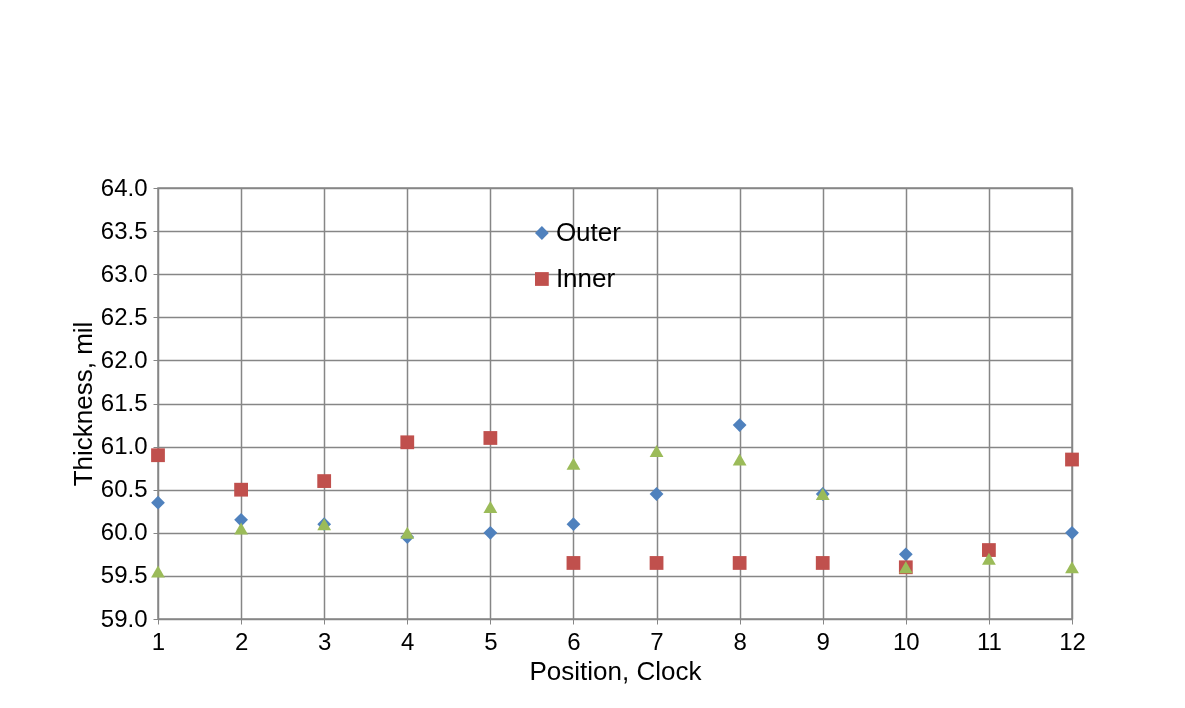 Image resolution: width=1185 pixels, height=708 pixels. What do you see at coordinates (616, 670) in the screenshot?
I see `x-axis-title: Position, Clock` at bounding box center [616, 670].